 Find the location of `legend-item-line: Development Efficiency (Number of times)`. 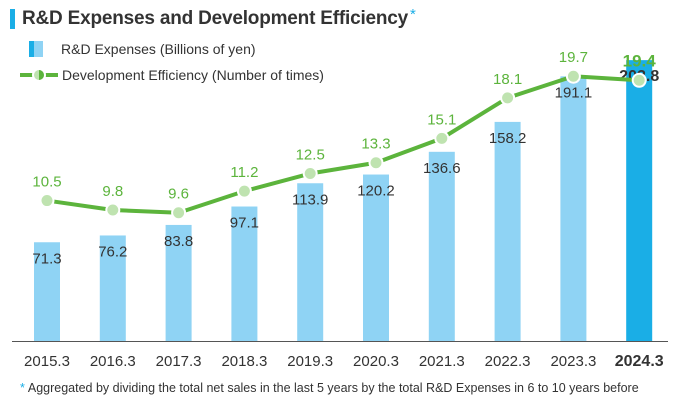

legend-item-line: Development Efficiency (Number of times) is located at coordinates (172, 75).